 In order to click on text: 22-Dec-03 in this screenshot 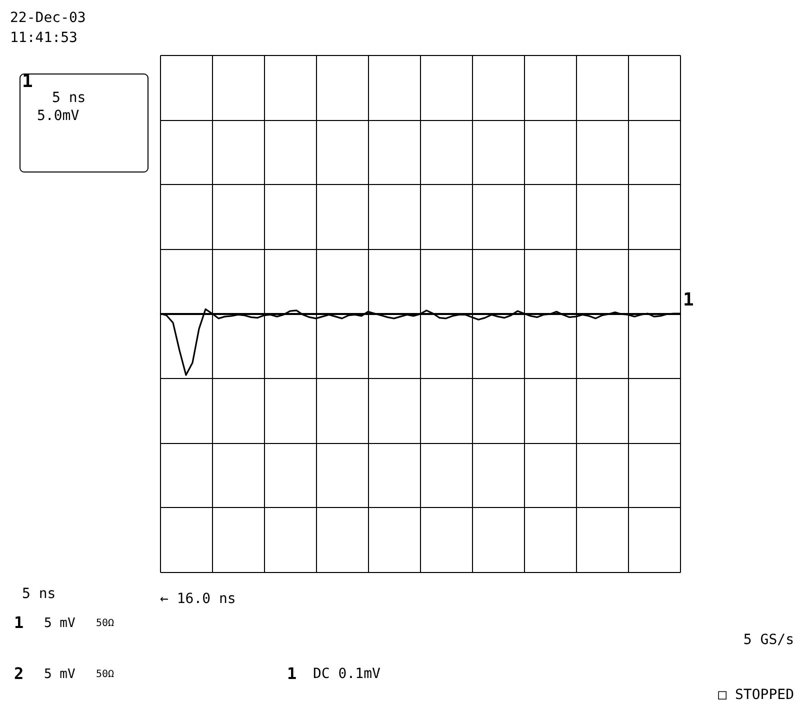, I will do `click(48, 18)`.